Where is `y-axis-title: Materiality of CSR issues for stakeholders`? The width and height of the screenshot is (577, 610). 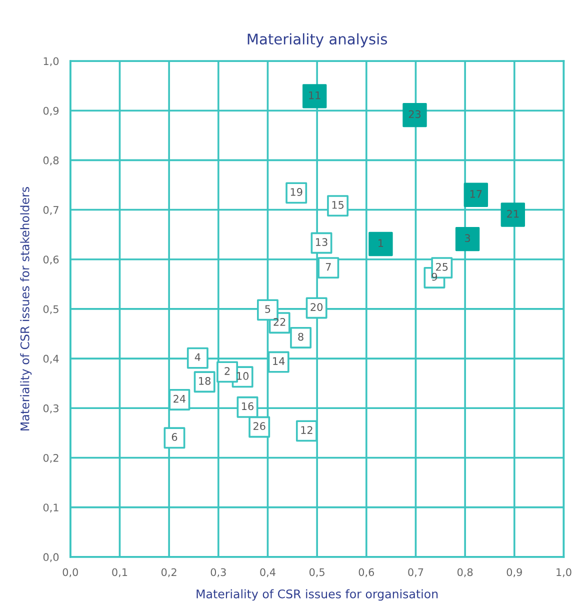 y-axis-title: Materiality of CSR issues for stakeholders is located at coordinates (26, 308).